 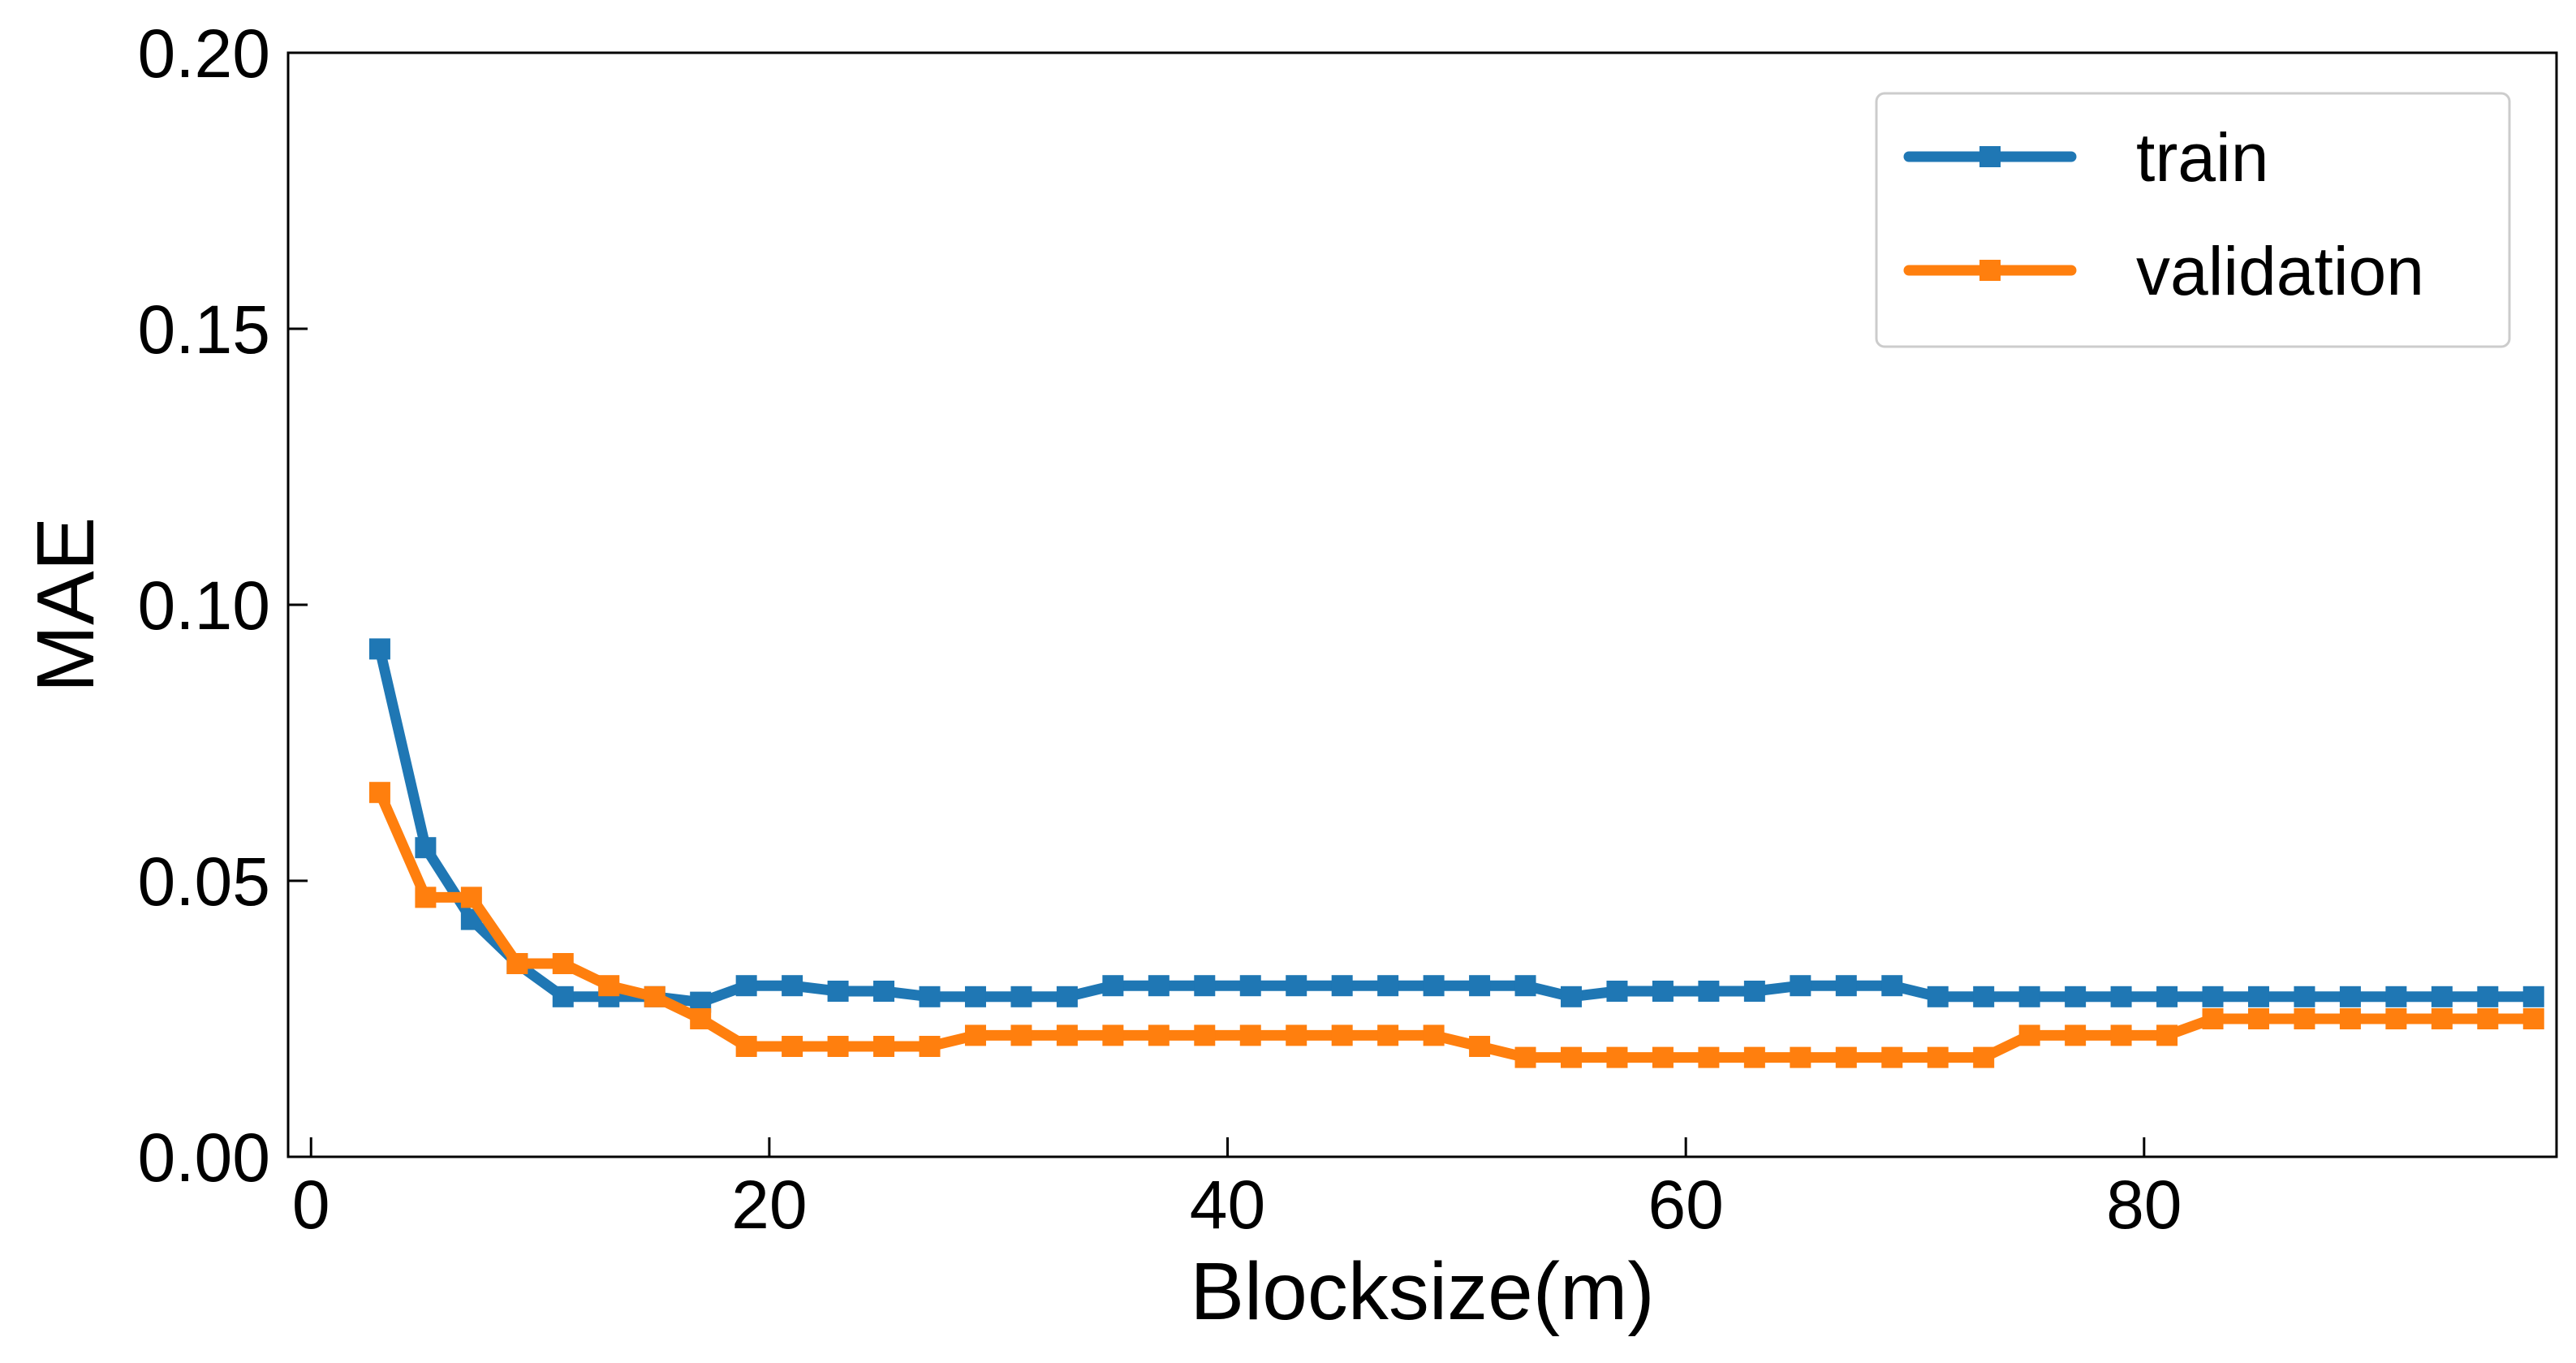 What do you see at coordinates (1227, 1205) in the screenshot?
I see `x-tick-label: 40` at bounding box center [1227, 1205].